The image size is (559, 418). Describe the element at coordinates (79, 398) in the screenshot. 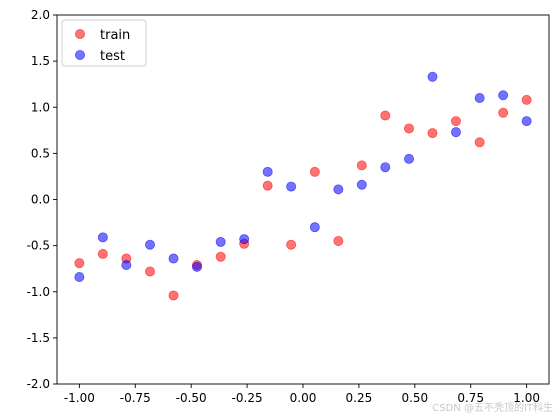

I see `x-tick-label: -1.00` at that location.